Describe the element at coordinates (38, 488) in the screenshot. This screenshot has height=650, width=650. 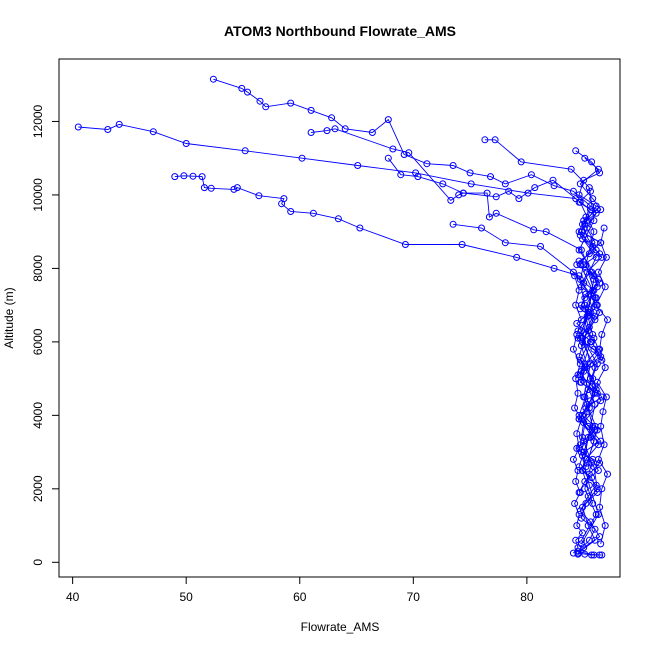
I see `y-tick-label: 2000` at that location.